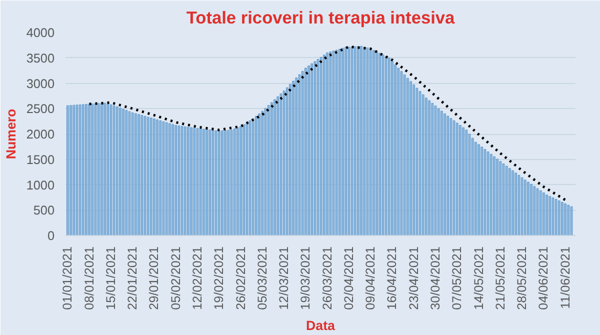 The height and width of the screenshot is (335, 600). What do you see at coordinates (154, 278) in the screenshot?
I see `x-tick-label: 29/01/2021` at bounding box center [154, 278].